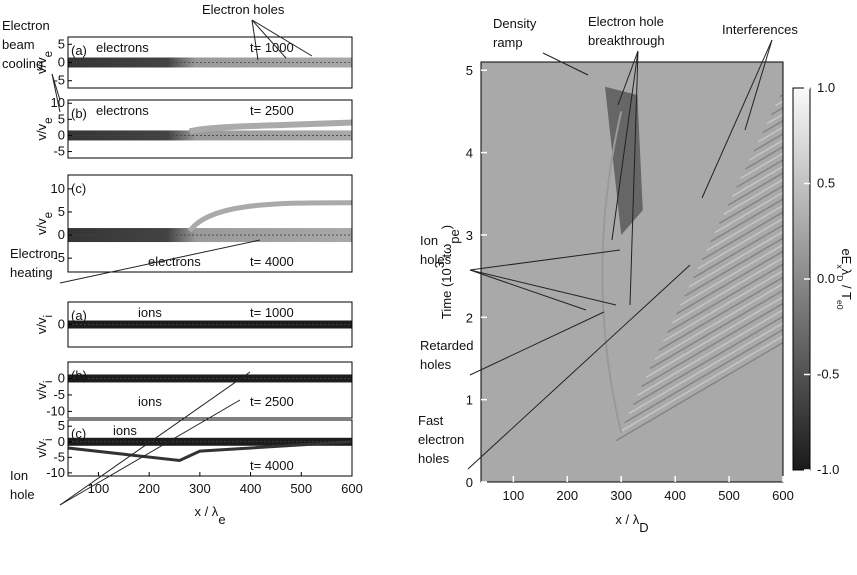  What do you see at coordinates (469, 400) in the screenshot?
I see `y-tick-label: 1` at bounding box center [469, 400].